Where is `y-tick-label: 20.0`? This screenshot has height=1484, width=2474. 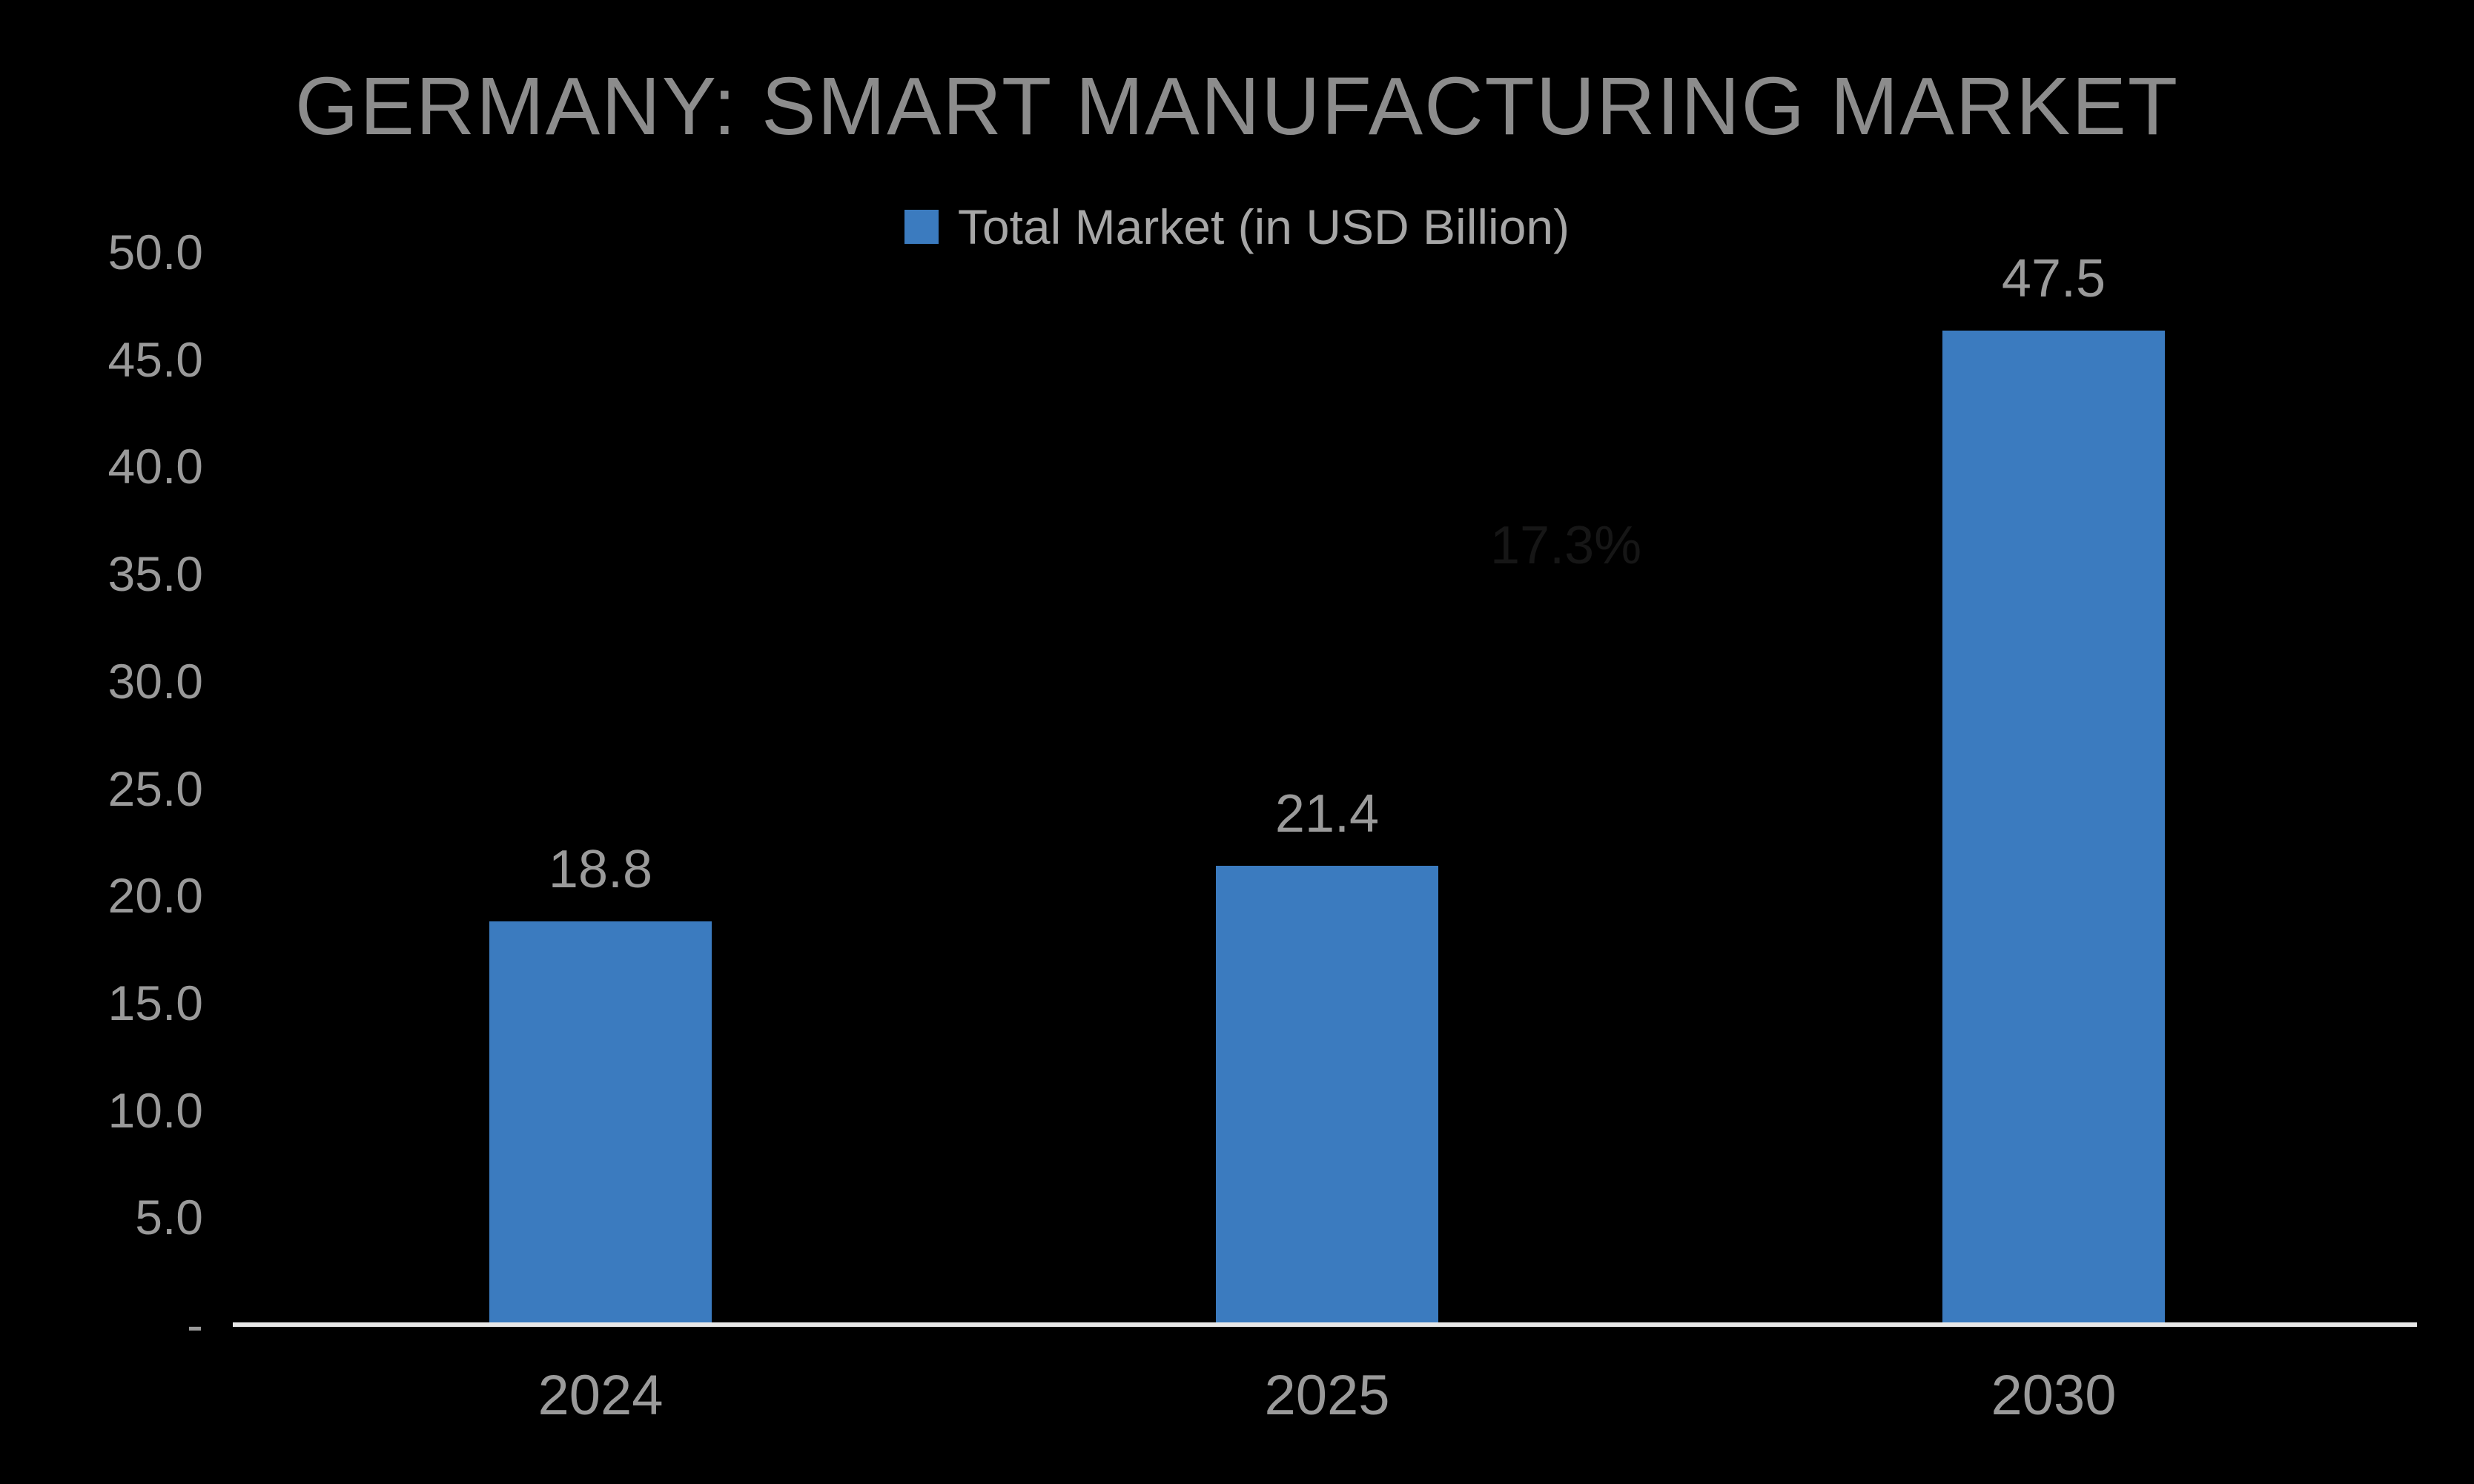 y-tick-label: 20.0 is located at coordinates (155, 896).